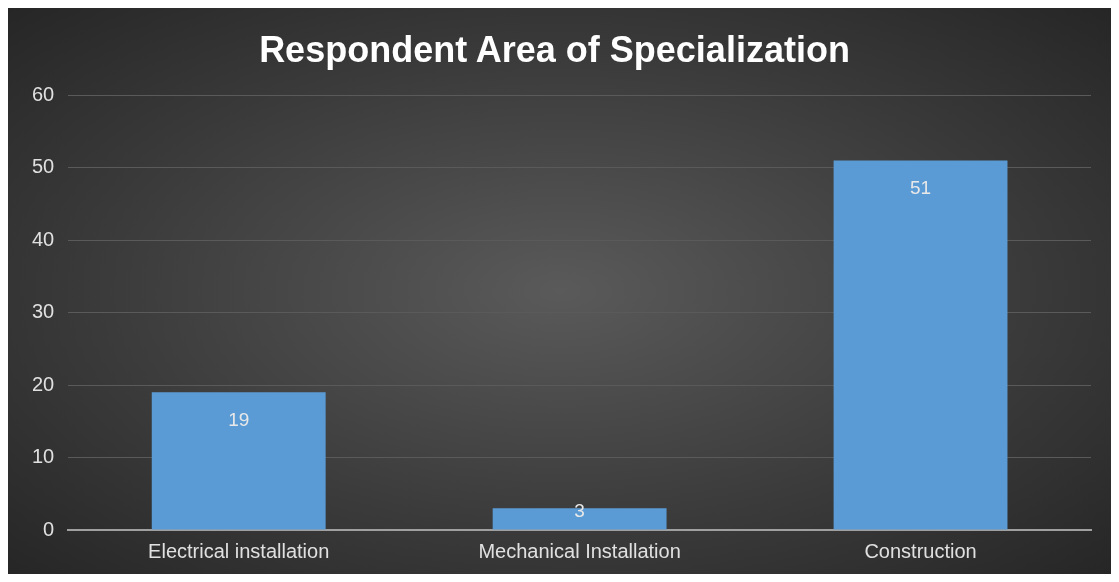 The image size is (1119, 582). I want to click on y-tick-label: 10, so click(43, 456).